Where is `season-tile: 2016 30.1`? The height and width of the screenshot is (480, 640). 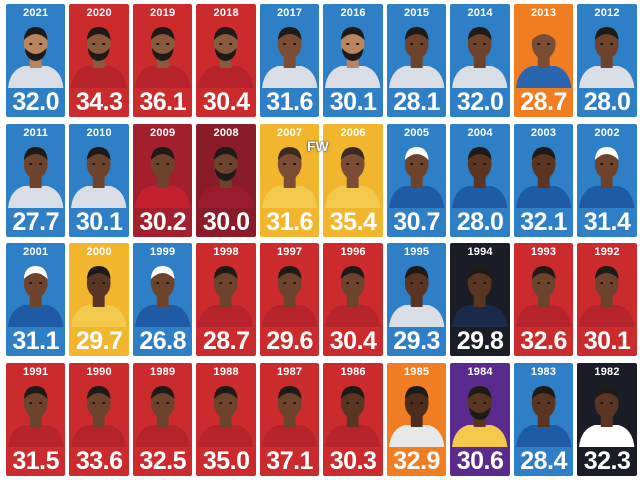 season-tile: 2016 30.1 is located at coordinates (353, 60).